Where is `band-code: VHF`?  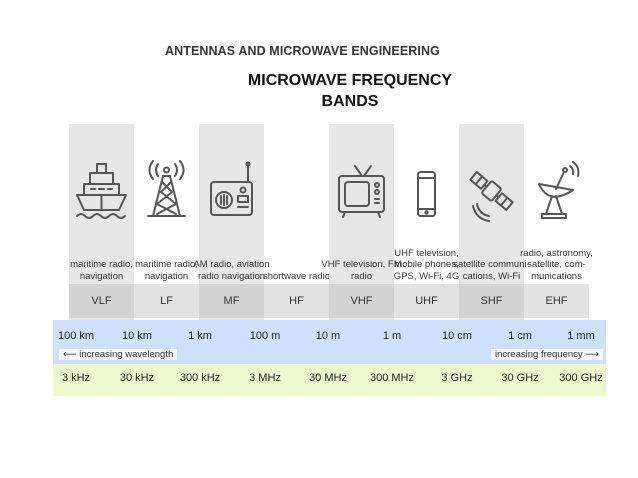 band-code: VHF is located at coordinates (361, 301).